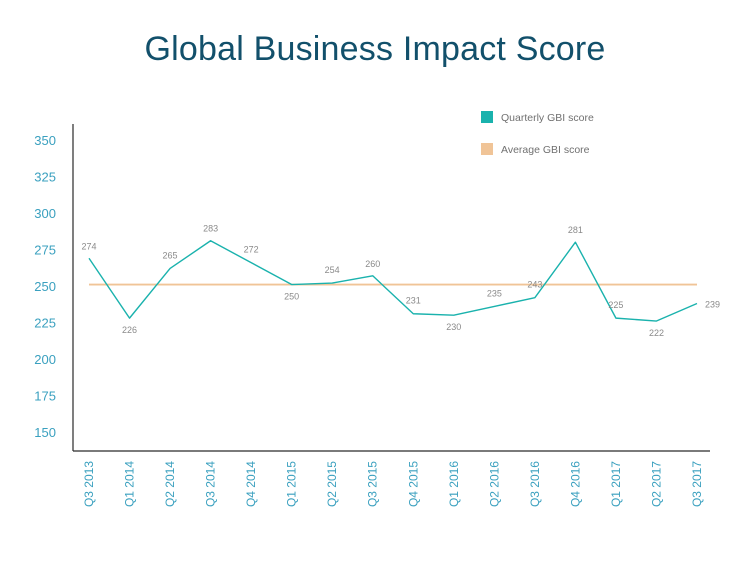 This screenshot has height=571, width=750. Describe the element at coordinates (291, 297) in the screenshot. I see `data-label: 250` at that location.